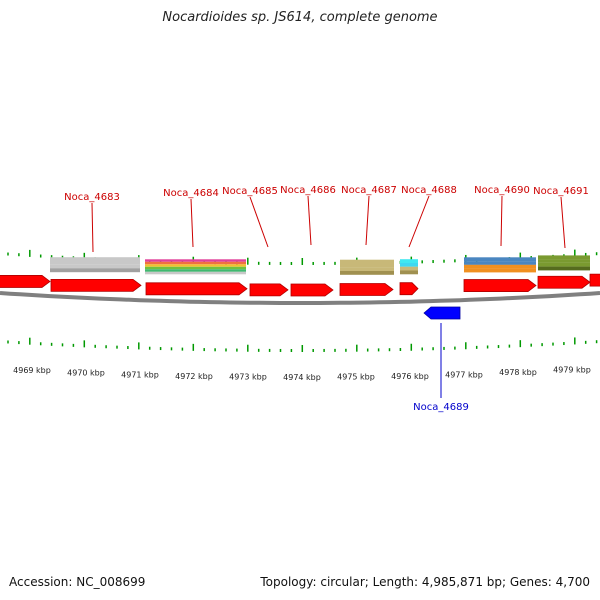 The width and height of the screenshot is (600, 600). I want to click on axis-tick-label: 4971 kbp, so click(140, 374).